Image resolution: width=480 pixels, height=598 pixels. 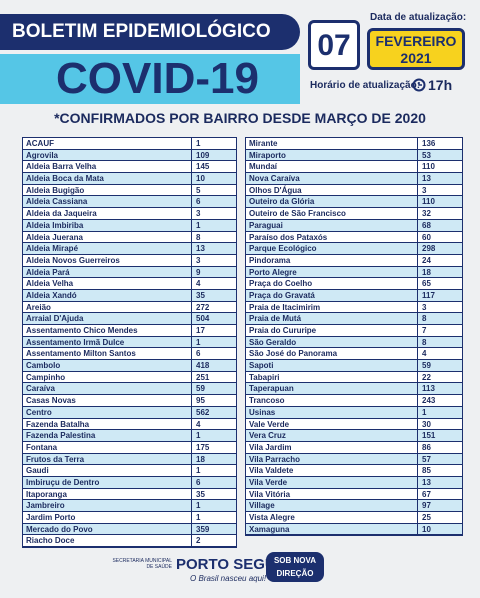 I want to click on table-row: Aldeia da Jaqueira 3, so click(x=129, y=214).